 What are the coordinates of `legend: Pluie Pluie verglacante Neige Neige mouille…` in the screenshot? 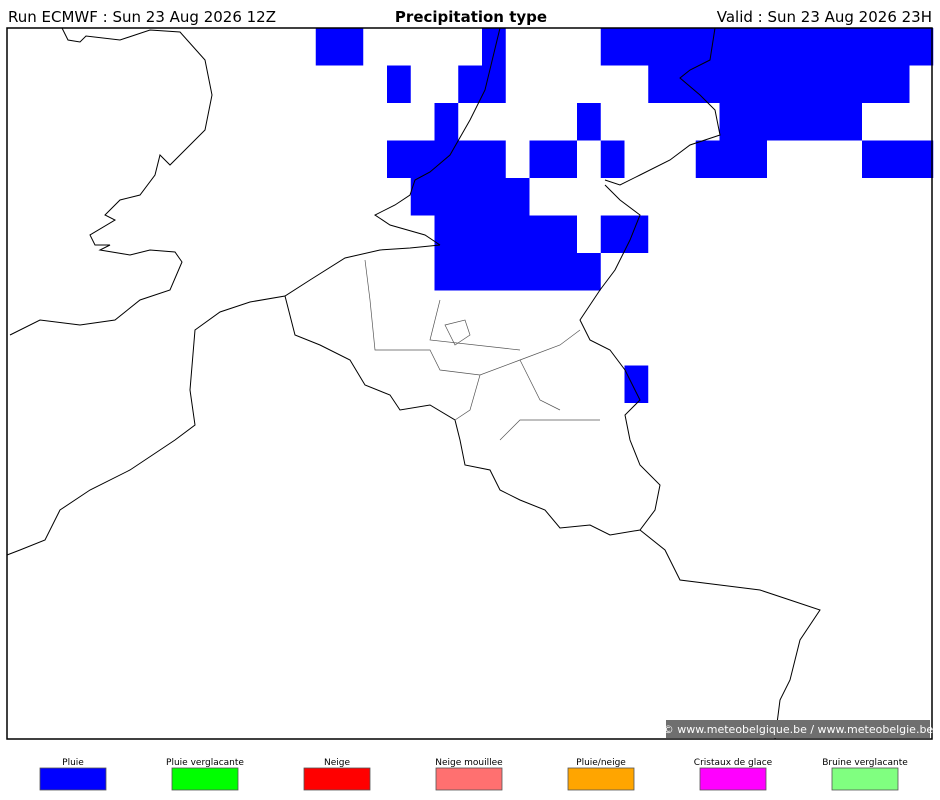 It's located at (473, 774).